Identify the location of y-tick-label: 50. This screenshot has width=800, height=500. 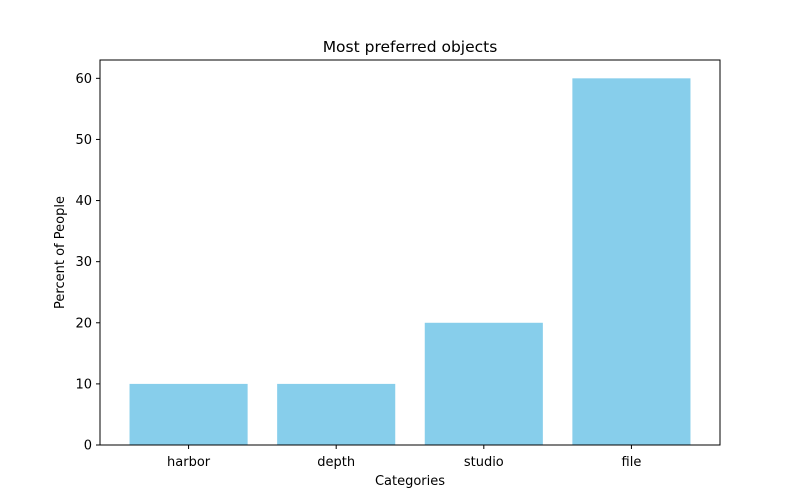
(83, 140).